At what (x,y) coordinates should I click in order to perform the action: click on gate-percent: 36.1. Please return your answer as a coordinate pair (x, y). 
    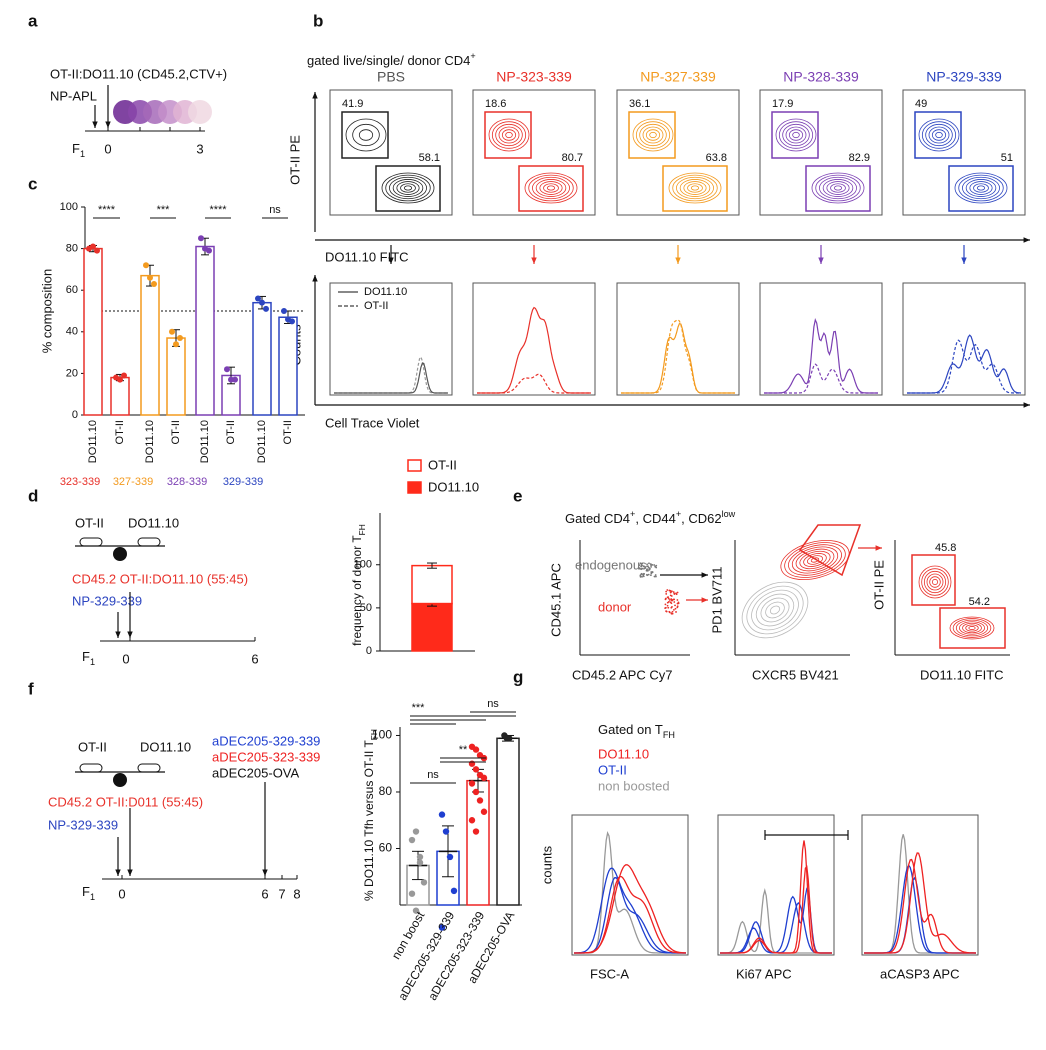
    Looking at the image, I should click on (639, 104).